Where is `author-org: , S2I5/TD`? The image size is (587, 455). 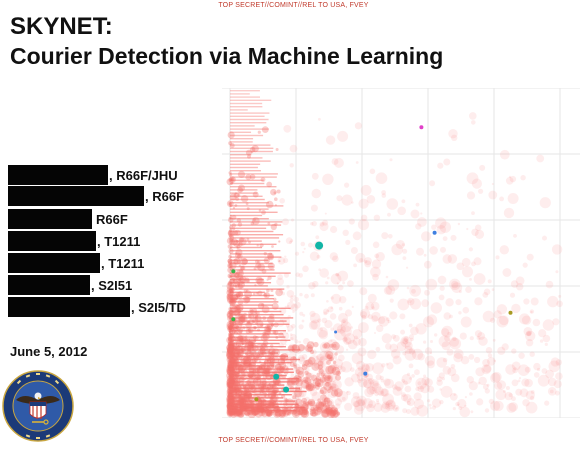
author-org: , S2I5/TD is located at coordinates (158, 307).